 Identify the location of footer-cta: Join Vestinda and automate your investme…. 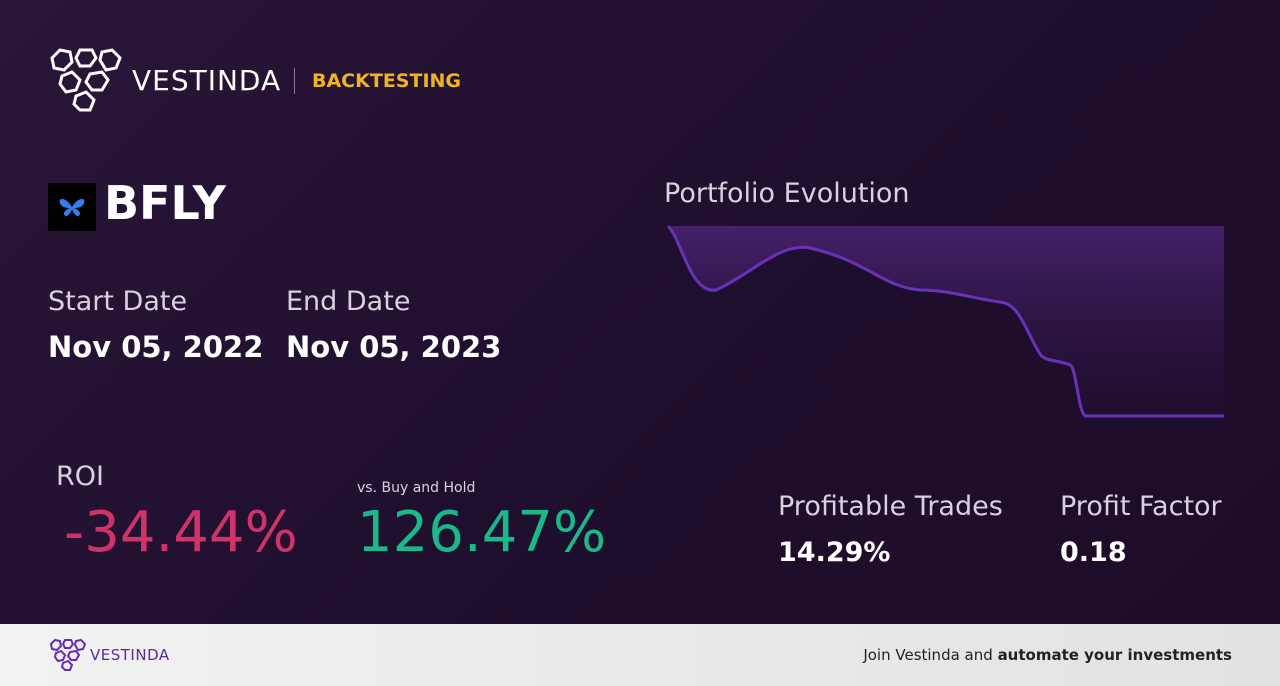
(1047, 655).